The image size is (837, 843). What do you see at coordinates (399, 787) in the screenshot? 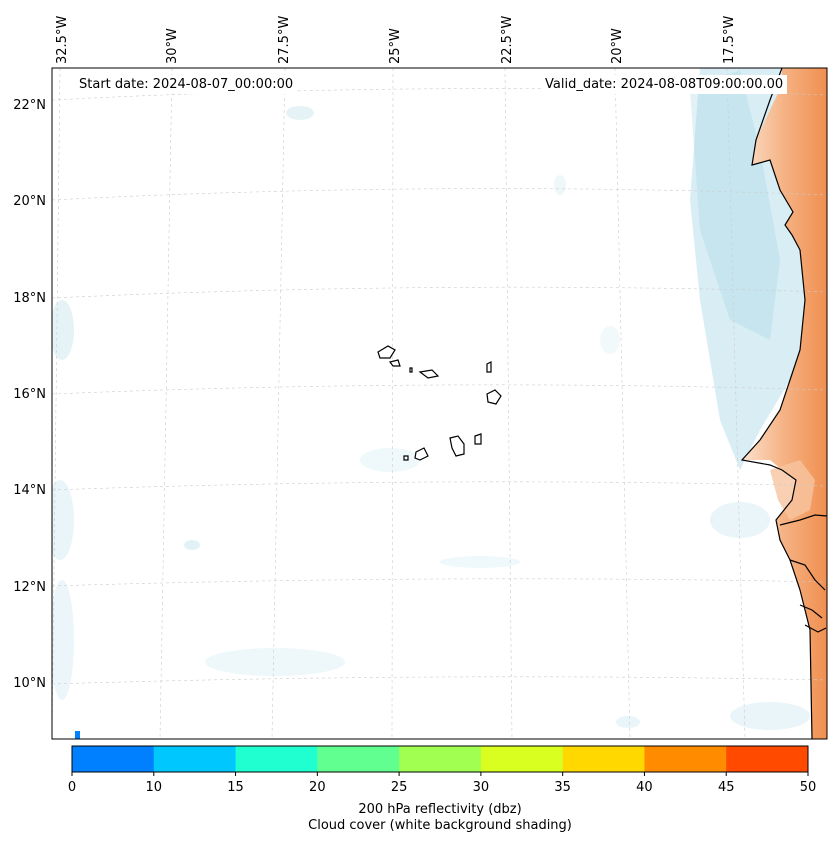
I see `colorbar-tick-label: 25` at bounding box center [399, 787].